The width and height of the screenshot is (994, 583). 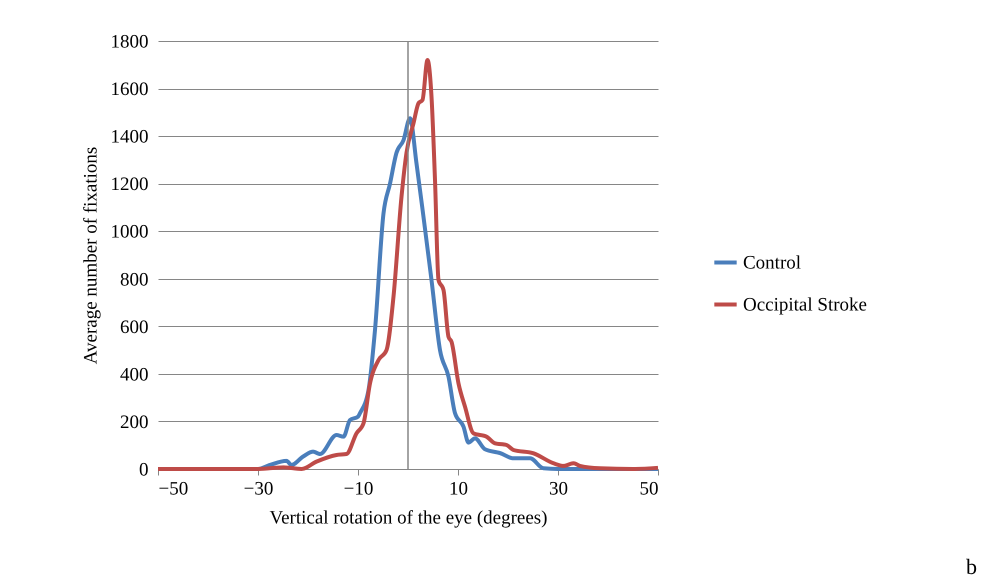 What do you see at coordinates (971, 567) in the screenshot?
I see `text: b` at bounding box center [971, 567].